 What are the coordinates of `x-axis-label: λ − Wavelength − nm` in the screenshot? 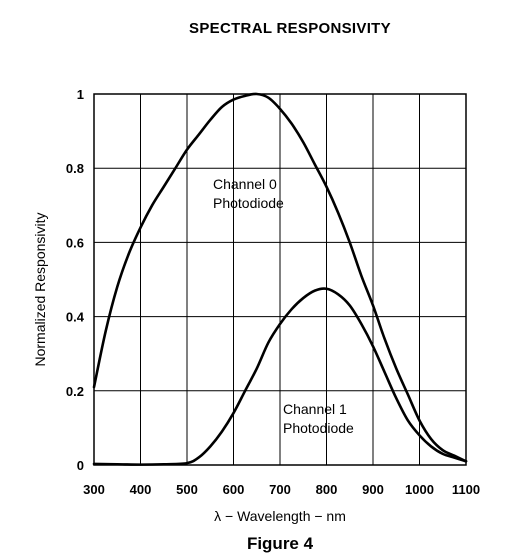 It's located at (280, 516).